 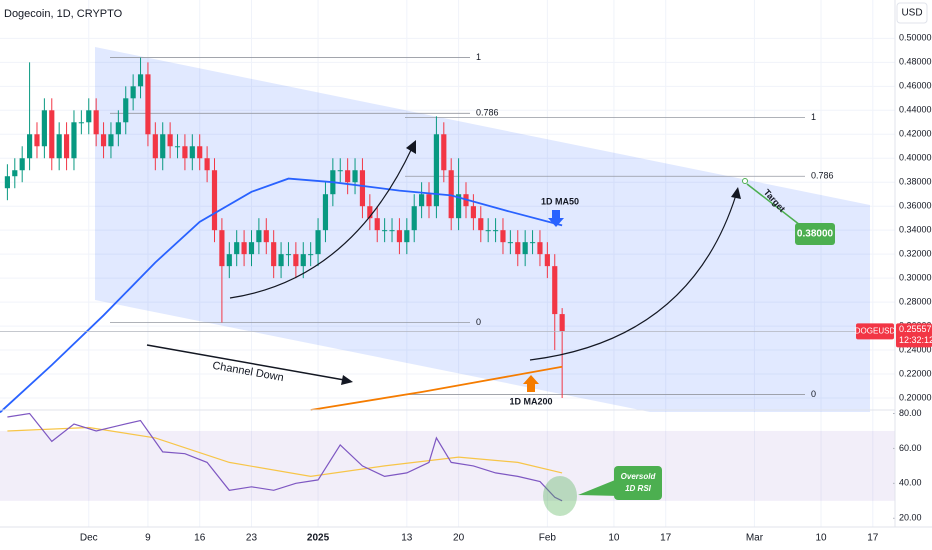 I want to click on target-price: 0.38000, so click(x=815, y=234).